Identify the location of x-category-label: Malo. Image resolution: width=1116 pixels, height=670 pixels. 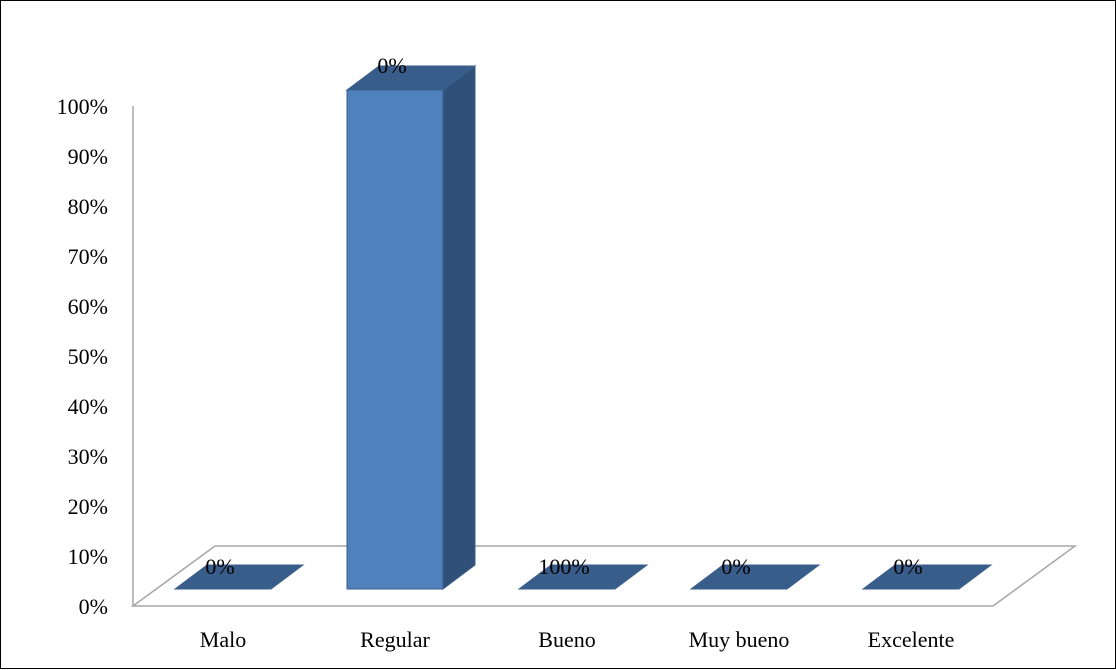
(223, 639).